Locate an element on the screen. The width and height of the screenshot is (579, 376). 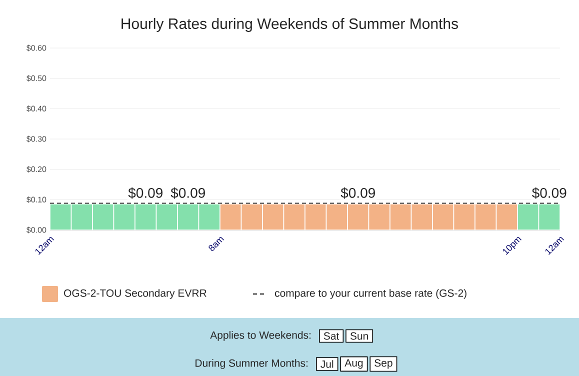
text: During Summer Months: is located at coordinates (252, 364).